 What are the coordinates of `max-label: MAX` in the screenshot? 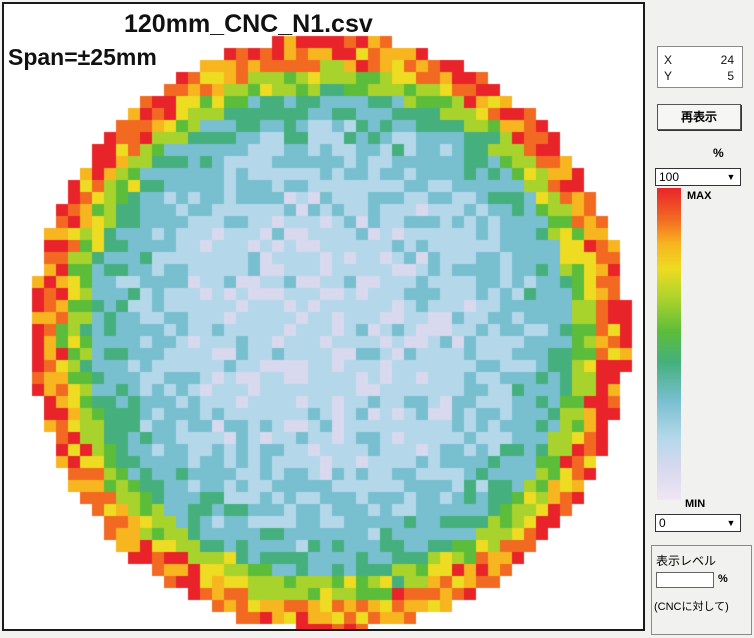 It's located at (699, 196).